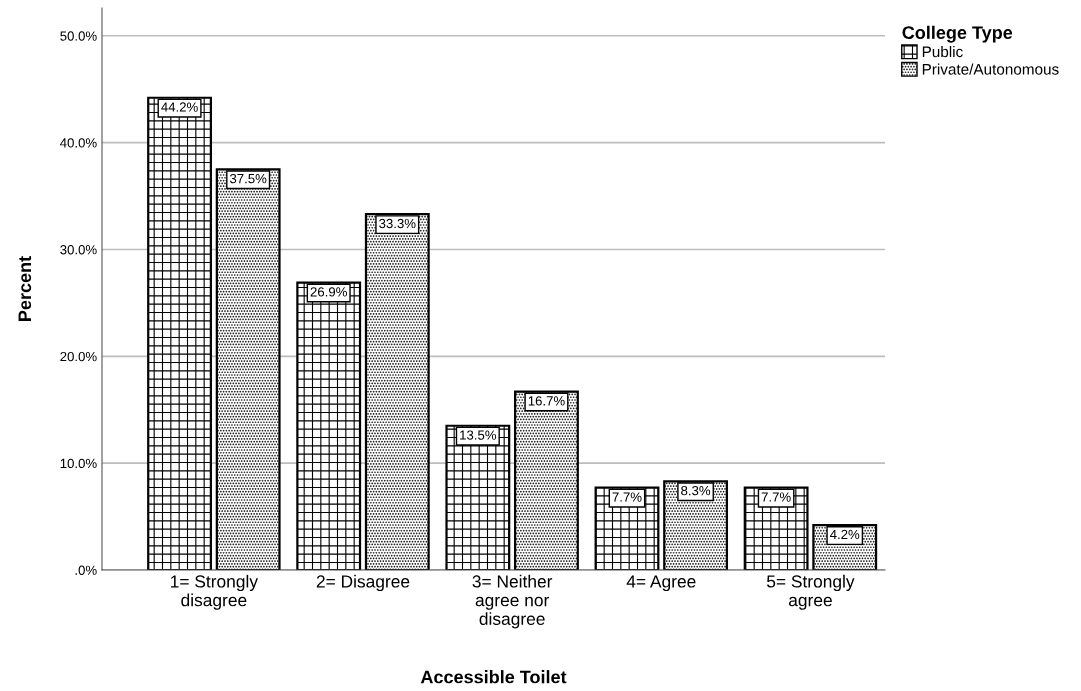 The height and width of the screenshot is (691, 1081). I want to click on legend-label: Private/Autonomous, so click(990, 69).